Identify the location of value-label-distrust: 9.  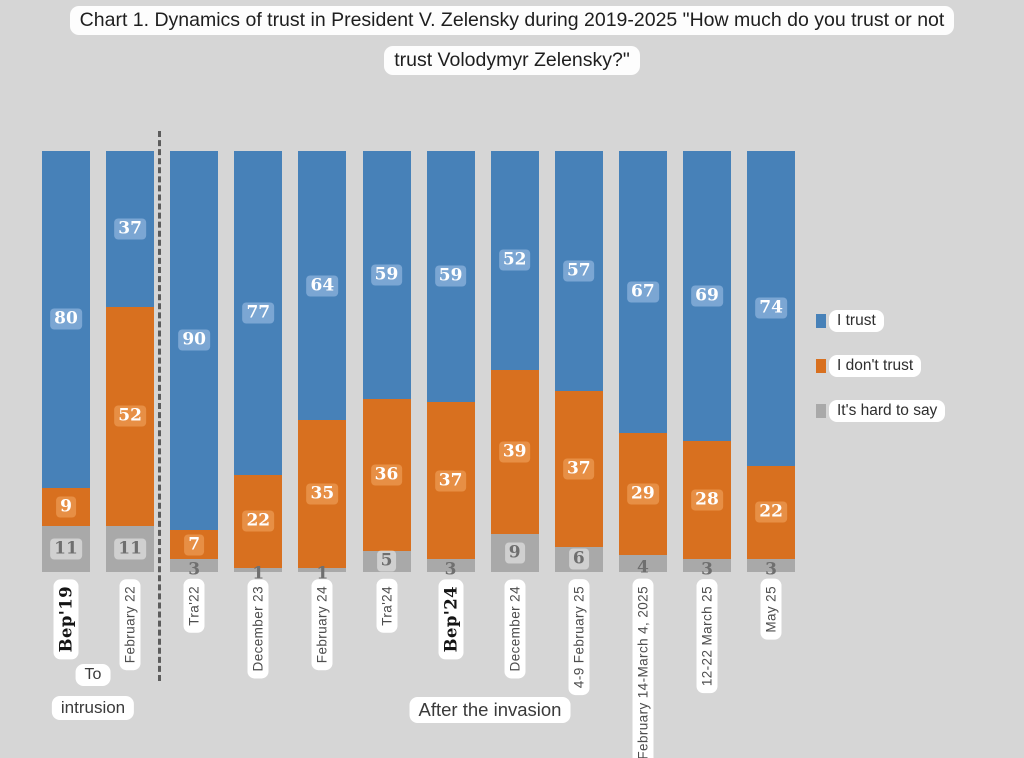
(66, 507).